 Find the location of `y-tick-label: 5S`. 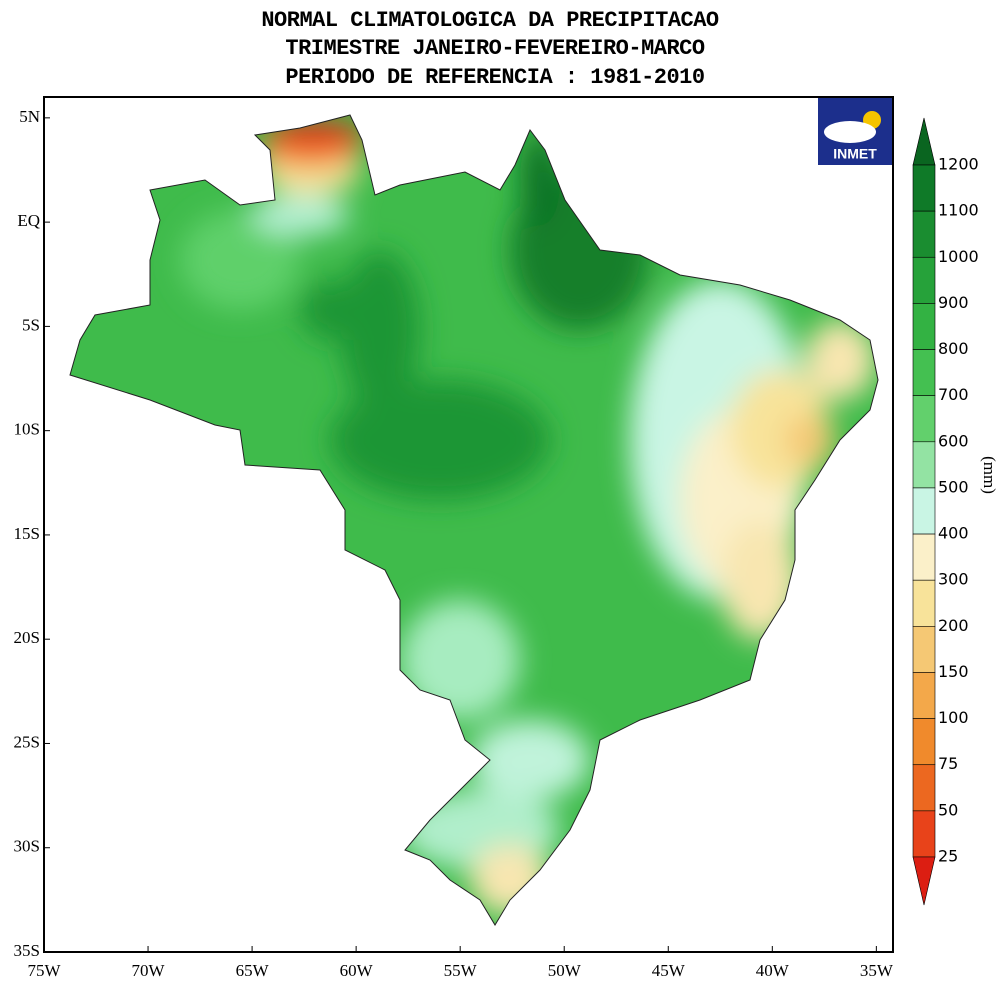

y-tick-label: 5S is located at coordinates (31, 324).